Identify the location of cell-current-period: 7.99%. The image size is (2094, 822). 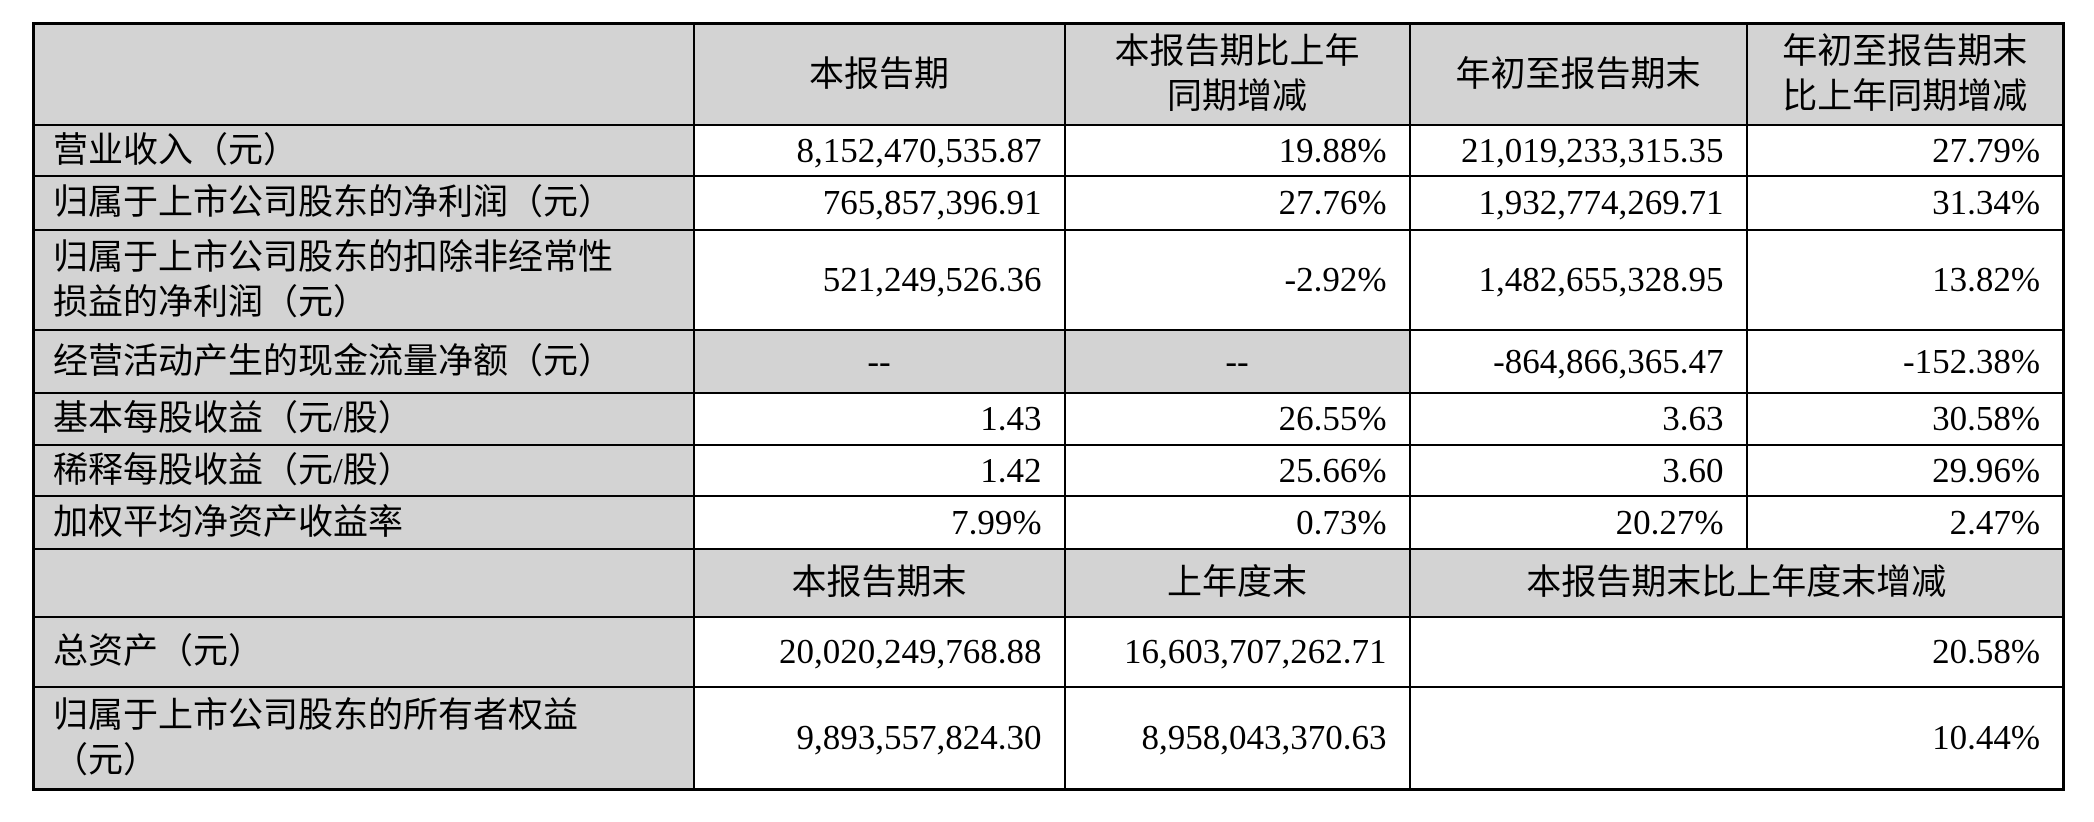
(879, 522).